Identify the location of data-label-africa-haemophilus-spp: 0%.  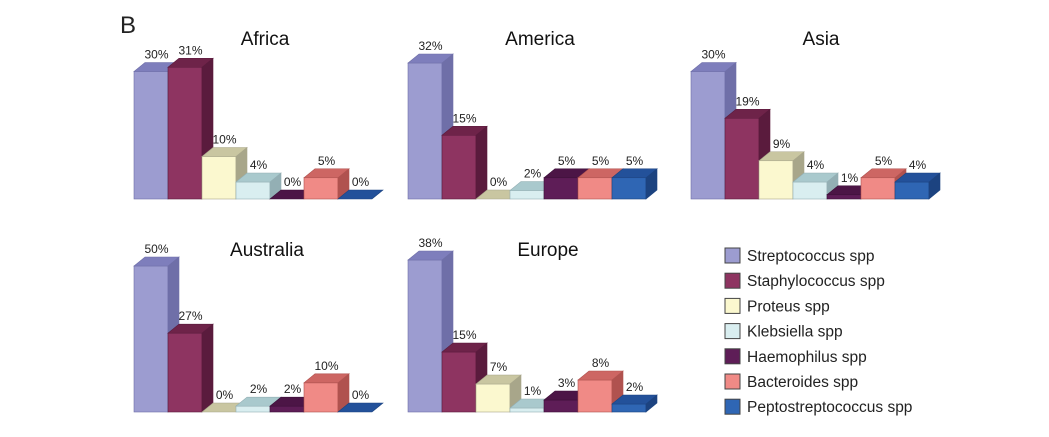
(293, 182).